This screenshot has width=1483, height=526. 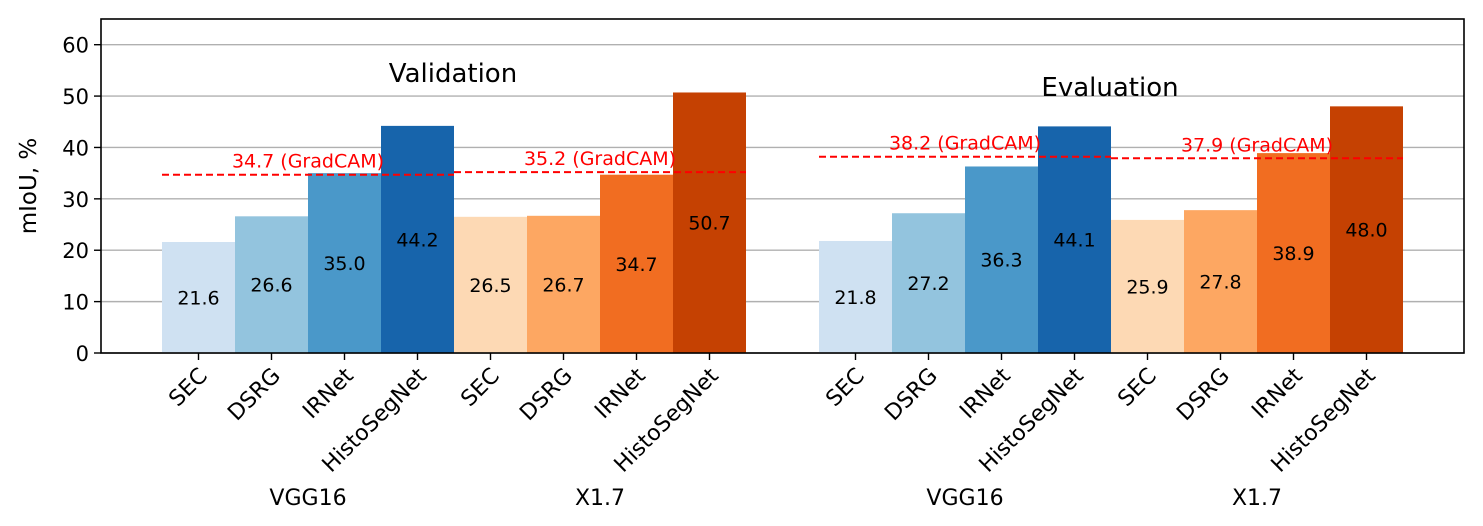 I want to click on gradcam-baseline-label: 34.7 (GradCAM), so click(x=308, y=162).